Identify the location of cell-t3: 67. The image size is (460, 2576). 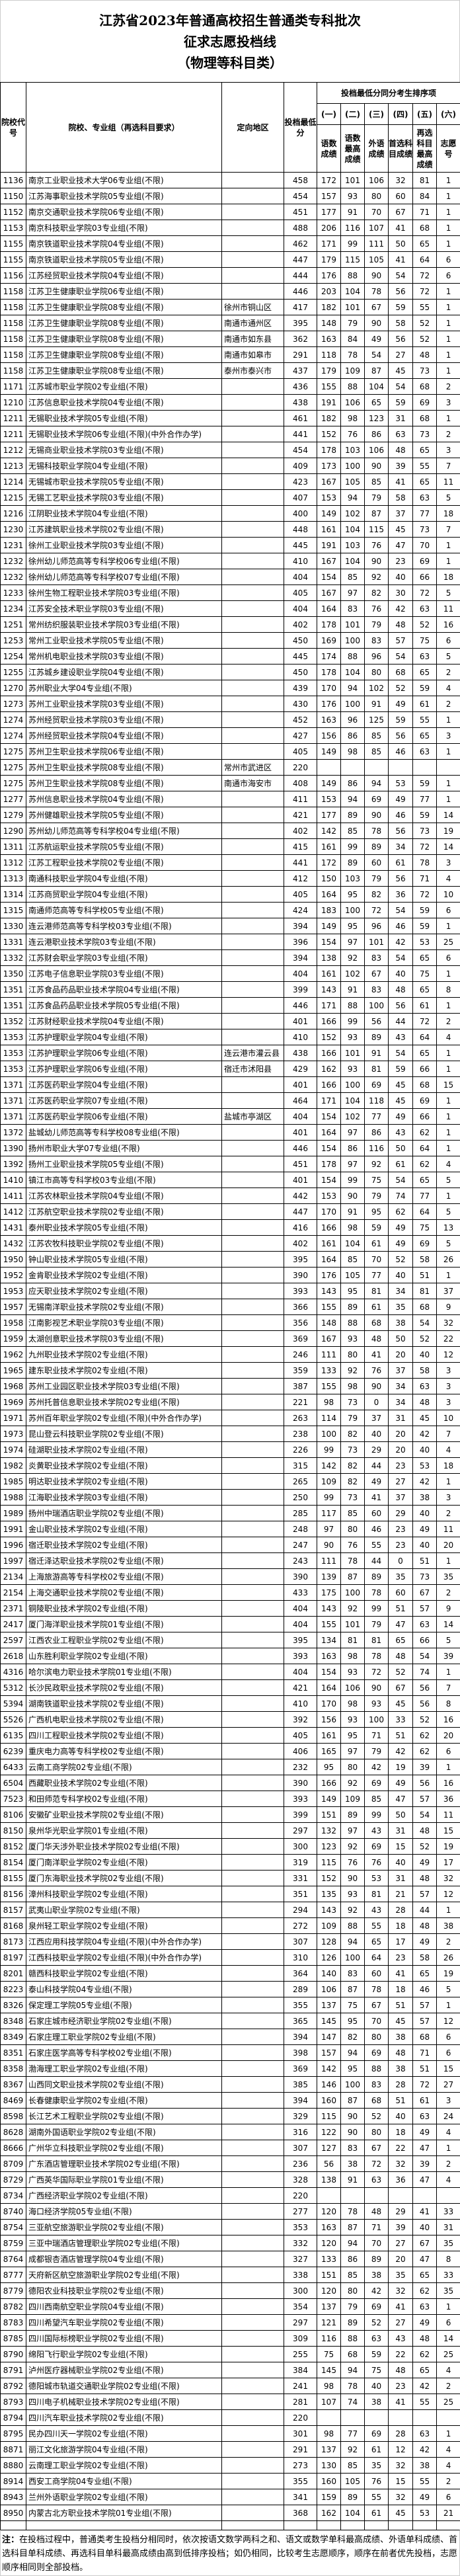
(377, 974).